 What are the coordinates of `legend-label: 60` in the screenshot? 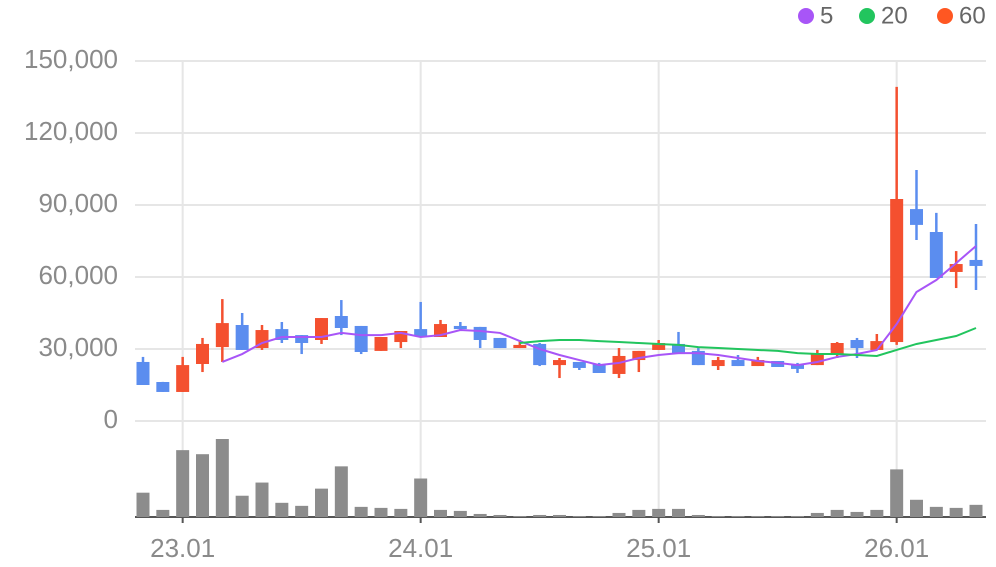 It's located at (972, 15).